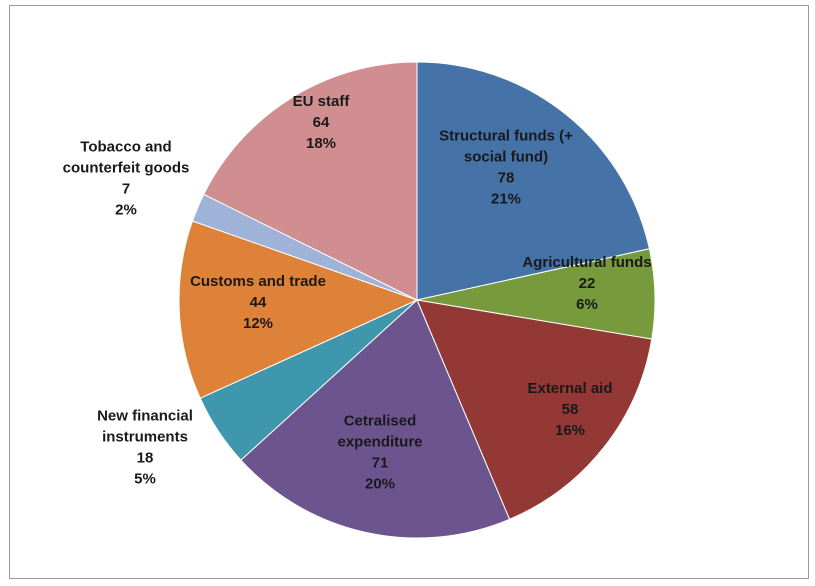  I want to click on pie-slice-external-aid, so click(534, 409).